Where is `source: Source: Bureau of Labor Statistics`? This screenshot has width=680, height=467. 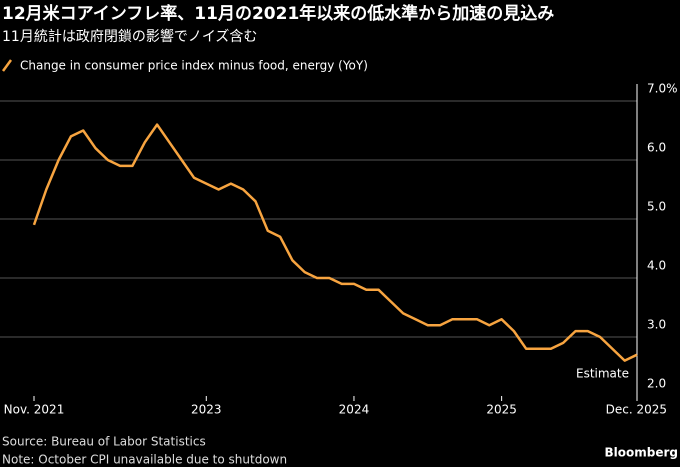
source: Source: Bureau of Labor Statistics is located at coordinates (104, 442).